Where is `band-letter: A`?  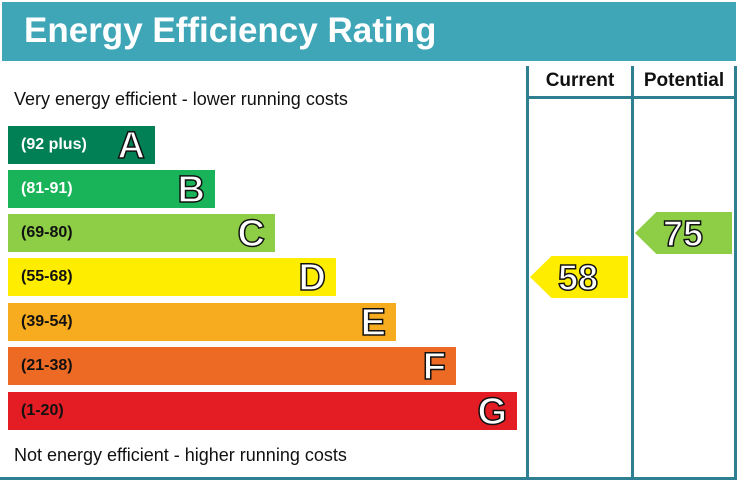
band-letter: A is located at coordinates (131, 146).